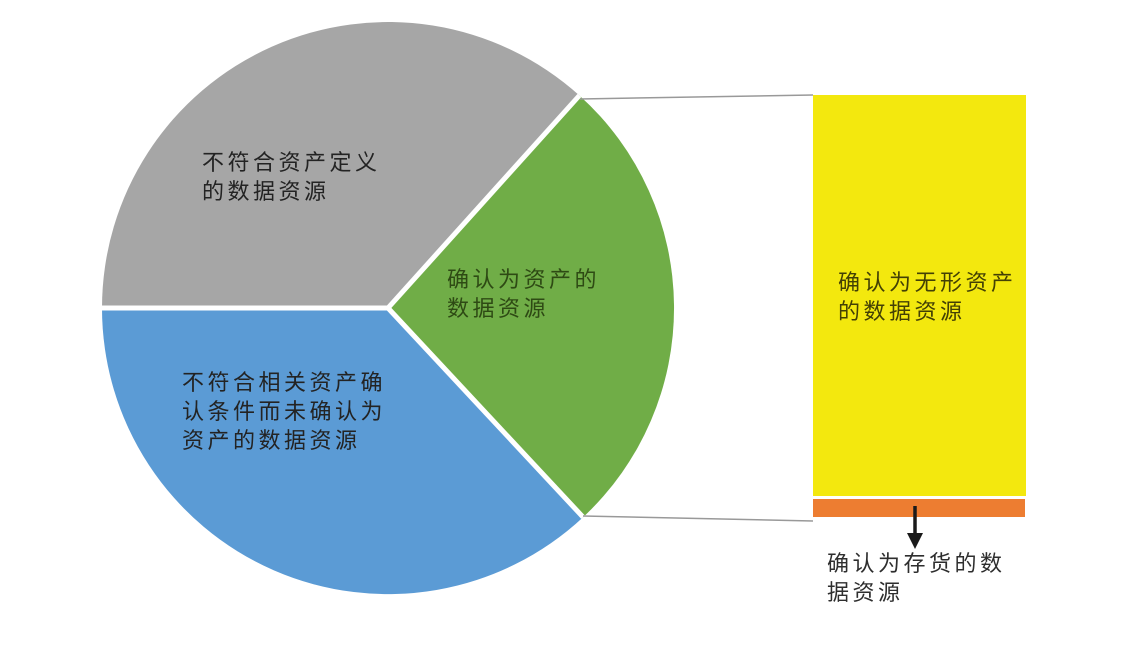 The height and width of the screenshot is (671, 1123). I want to click on gray-slice-label: 不符合资产定义 的数据资源, so click(291, 177).